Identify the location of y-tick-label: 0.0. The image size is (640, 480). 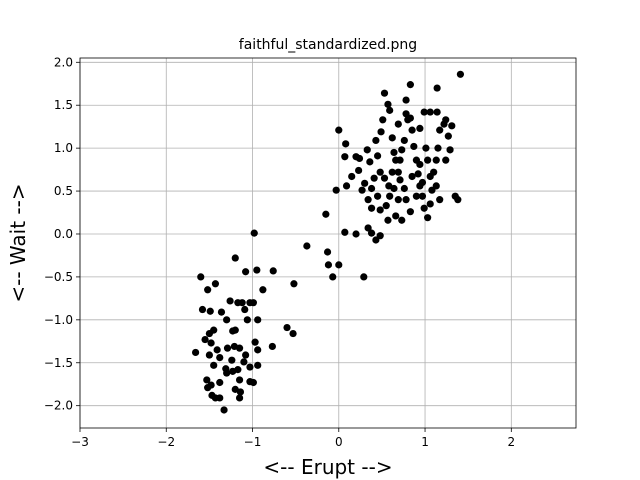
(63, 234).